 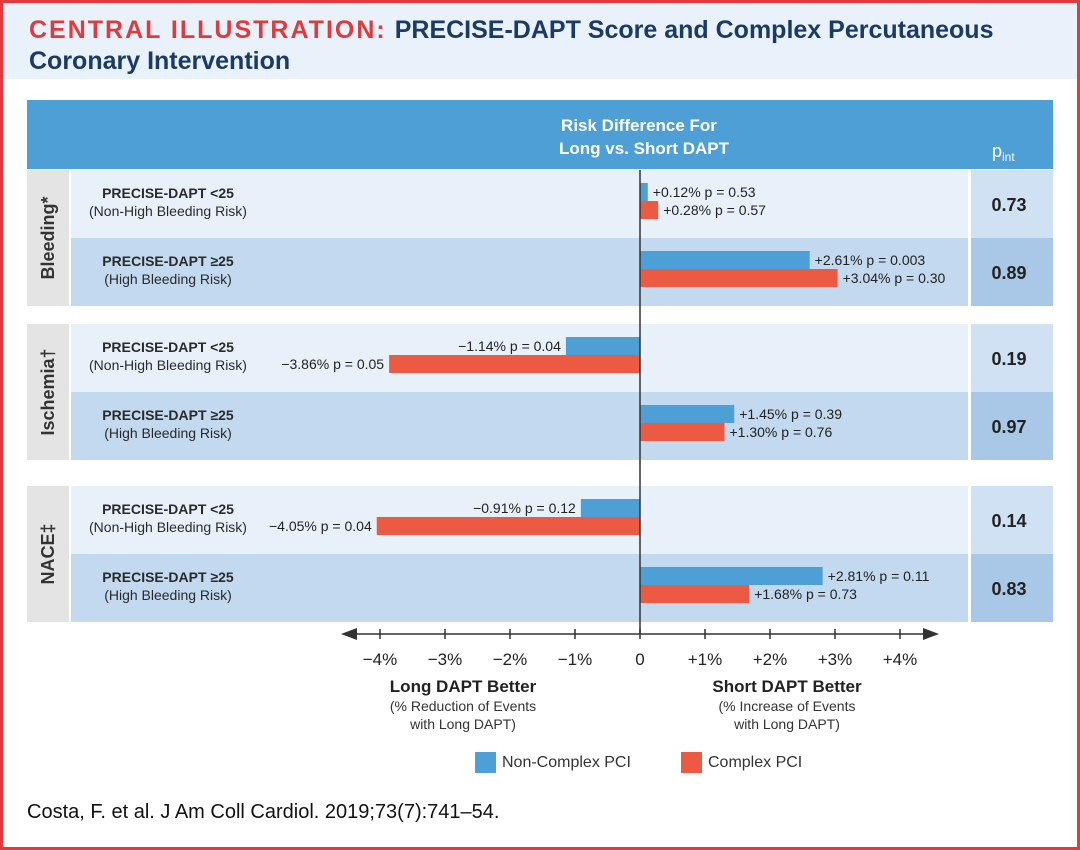 What do you see at coordinates (639, 125) in the screenshot?
I see `header-title-line1: Risk Difference For` at bounding box center [639, 125].